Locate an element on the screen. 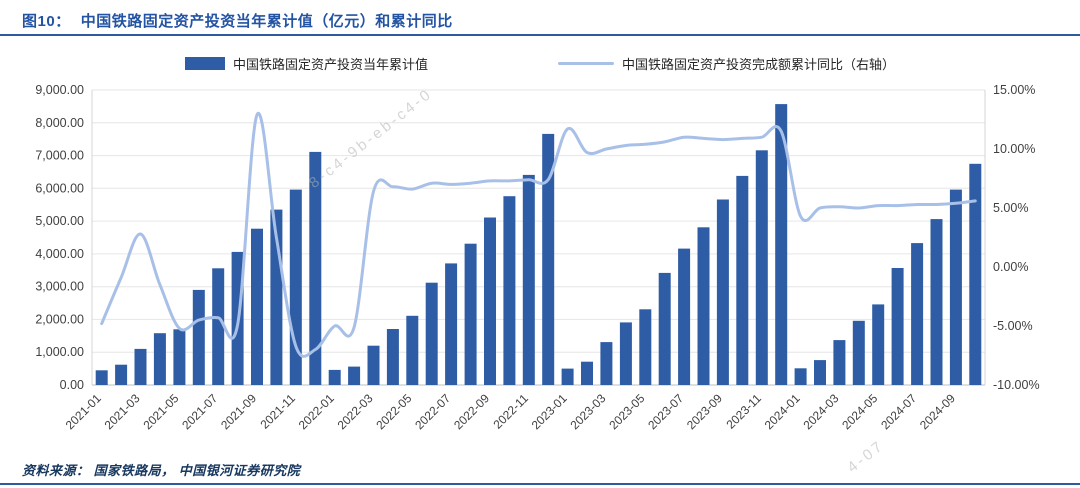 This screenshot has width=1080, height=488. legend-item-line-series: 中国铁路固定资产投资完成额累计同比（右轴） is located at coordinates (726, 63).